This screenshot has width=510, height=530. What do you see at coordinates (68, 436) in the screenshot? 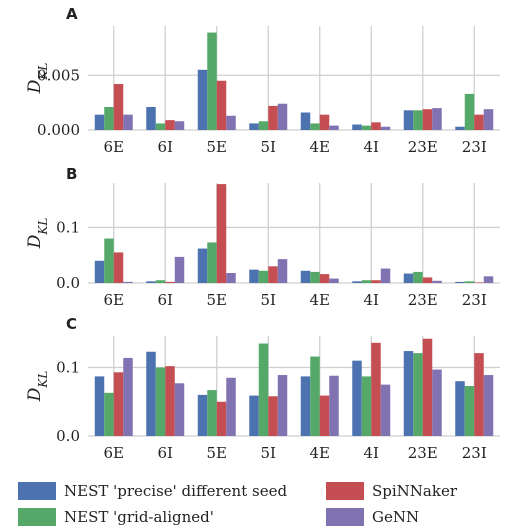
I see `panel-C-ytick-label: 0.0` at bounding box center [68, 436].